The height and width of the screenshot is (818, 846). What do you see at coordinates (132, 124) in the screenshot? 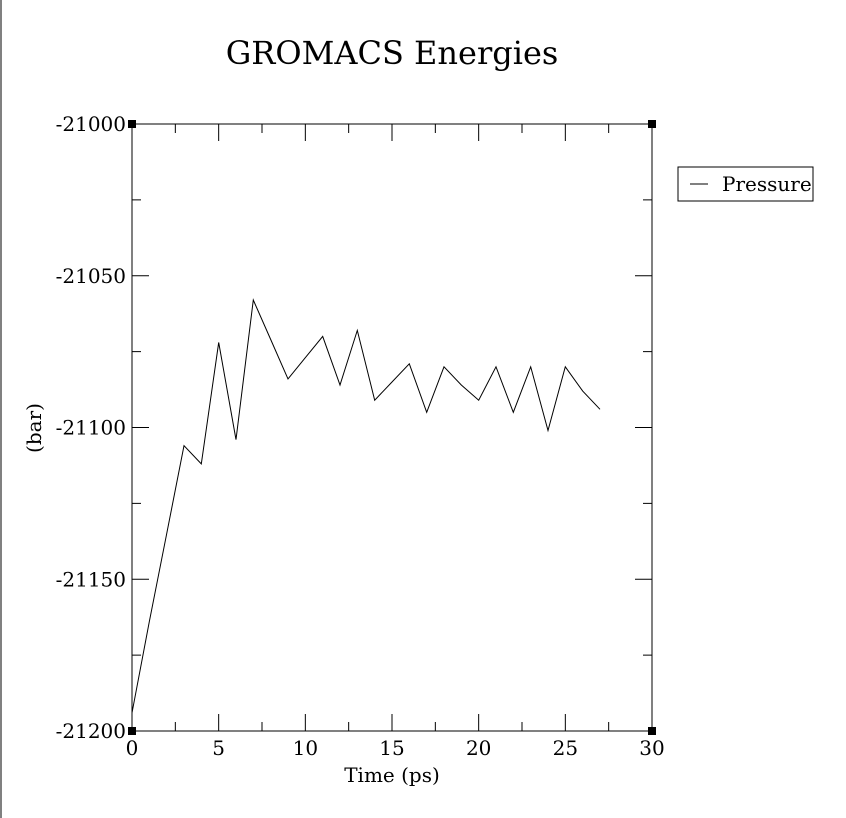
I see `corner-handle-top-left` at bounding box center [132, 124].